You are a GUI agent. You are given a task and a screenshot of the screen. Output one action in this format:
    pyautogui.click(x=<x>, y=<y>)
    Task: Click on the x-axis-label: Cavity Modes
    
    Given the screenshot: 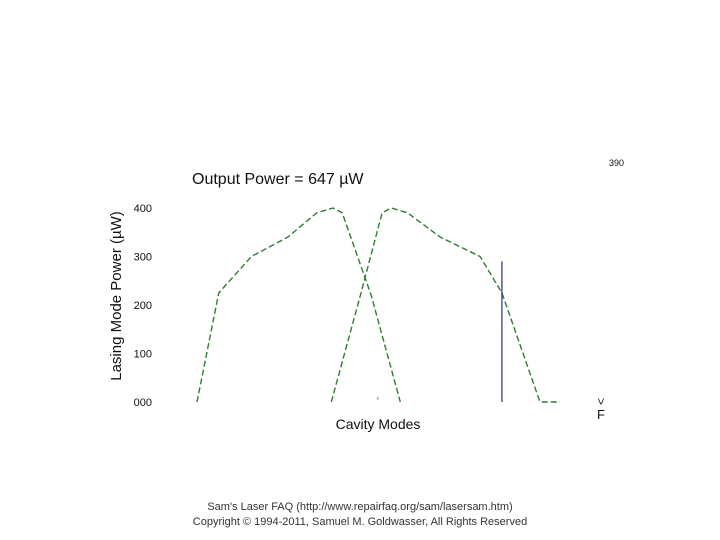 What is the action you would take?
    pyautogui.click(x=378, y=424)
    